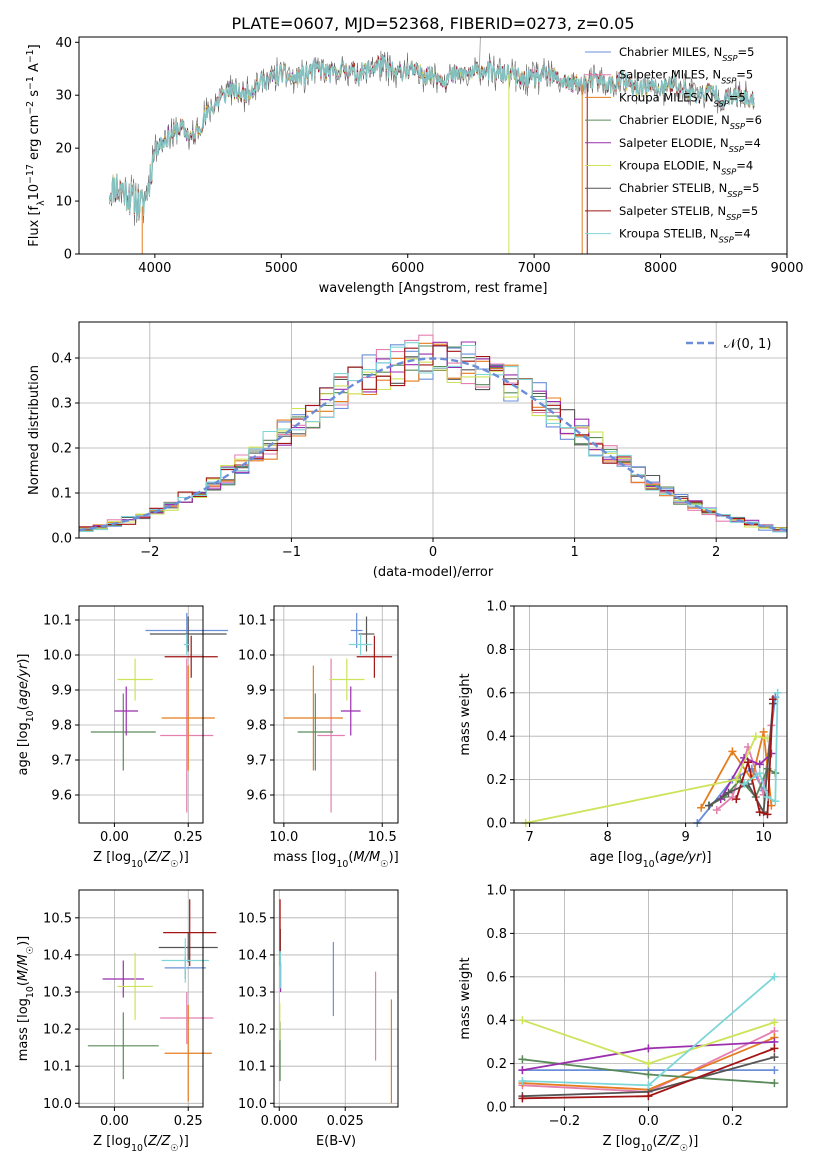 This screenshot has width=819, height=1170. What do you see at coordinates (36, 145) in the screenshot?
I see `y-axis-label: Flux [fλ10−17 erg cm−2 s−1 A−1]` at bounding box center [36, 145].